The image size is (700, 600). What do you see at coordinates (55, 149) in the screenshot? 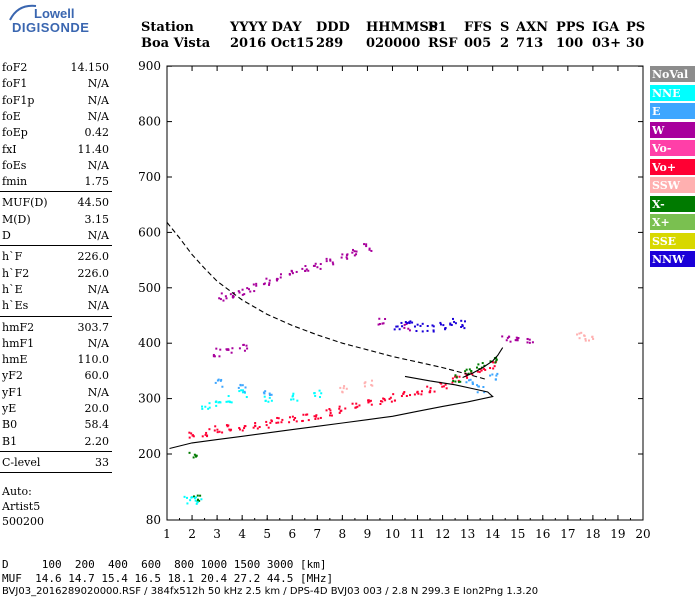
I see `param-row: fxI 11.40` at bounding box center [55, 149].